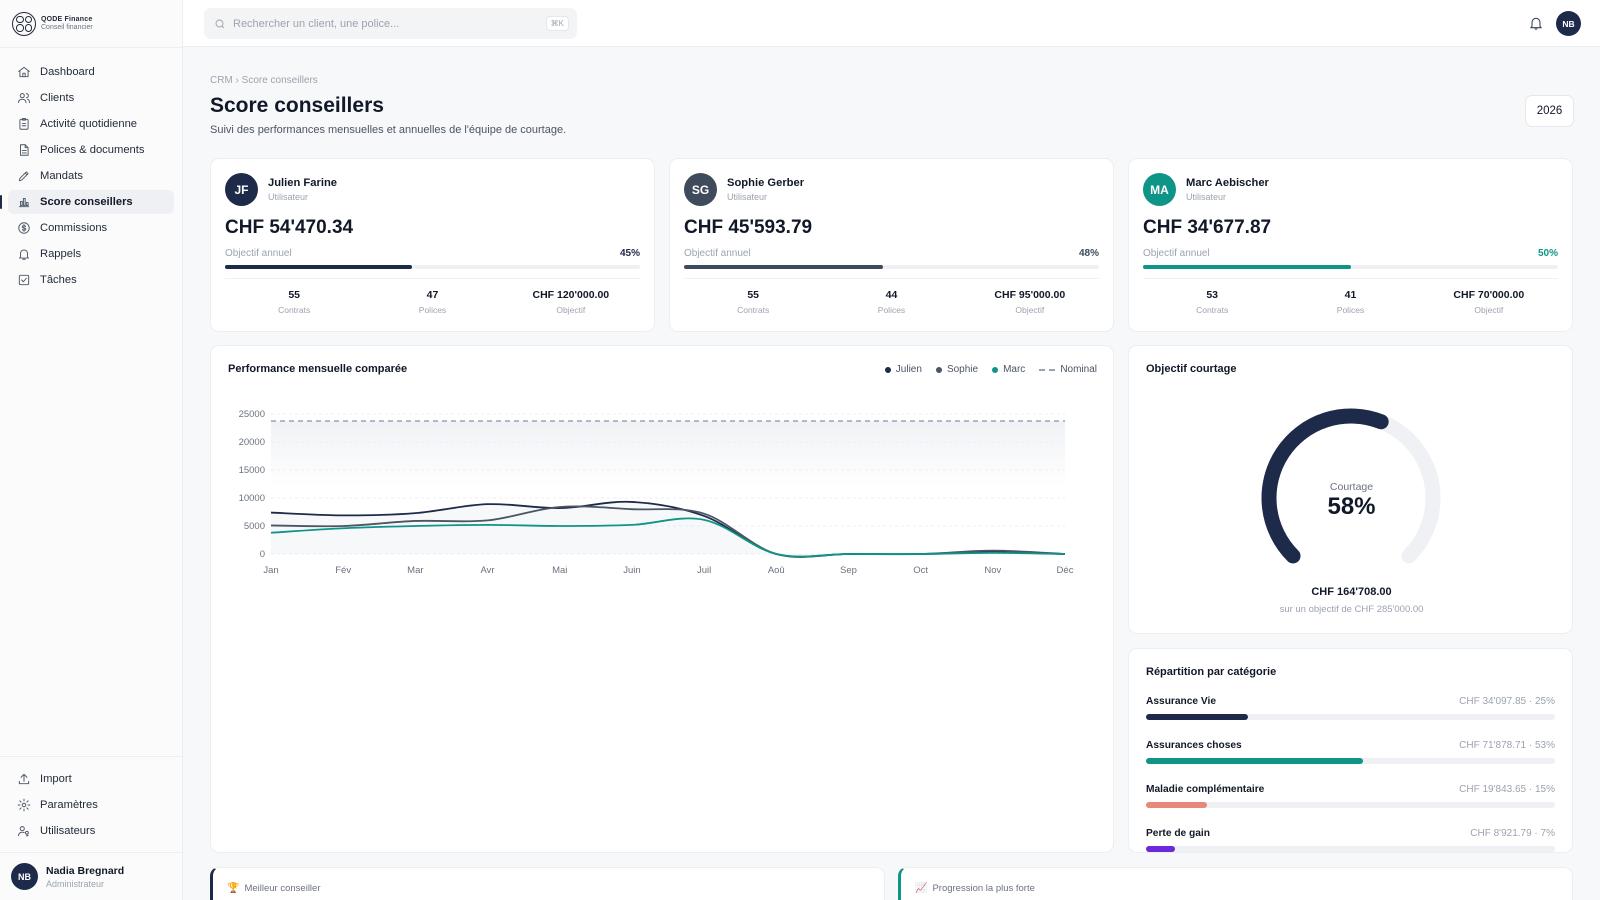 The width and height of the screenshot is (1600, 900). Describe the element at coordinates (995, 369) in the screenshot. I see `legend-swatch` at that location.